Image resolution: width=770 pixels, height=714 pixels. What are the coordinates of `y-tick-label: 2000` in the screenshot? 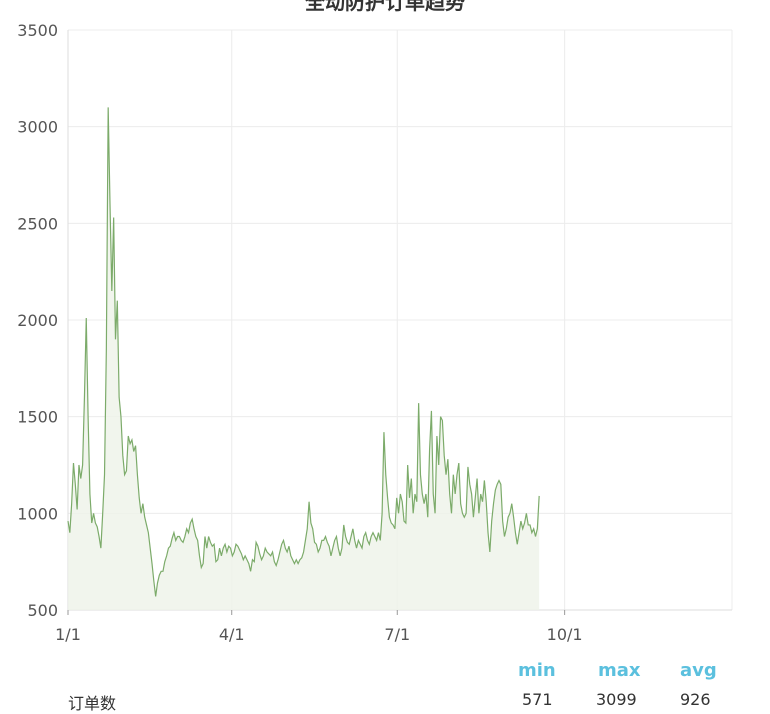 It's located at (37, 320).